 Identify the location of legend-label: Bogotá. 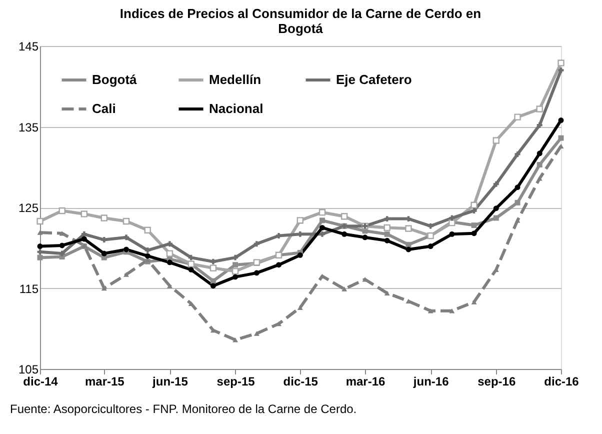
(115, 79).